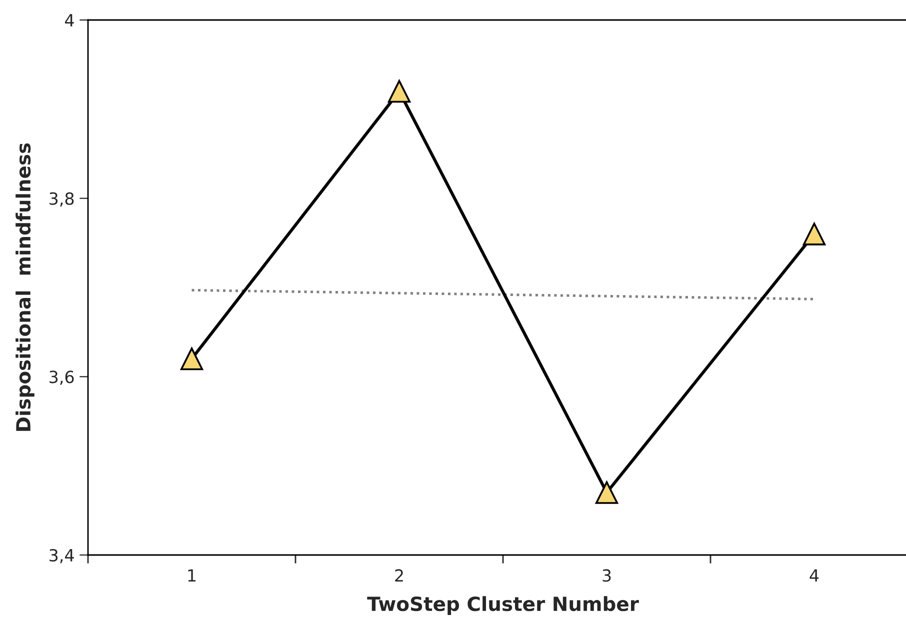 This screenshot has height=625, width=906. I want to click on y-tick-label: 4, so click(69, 20).